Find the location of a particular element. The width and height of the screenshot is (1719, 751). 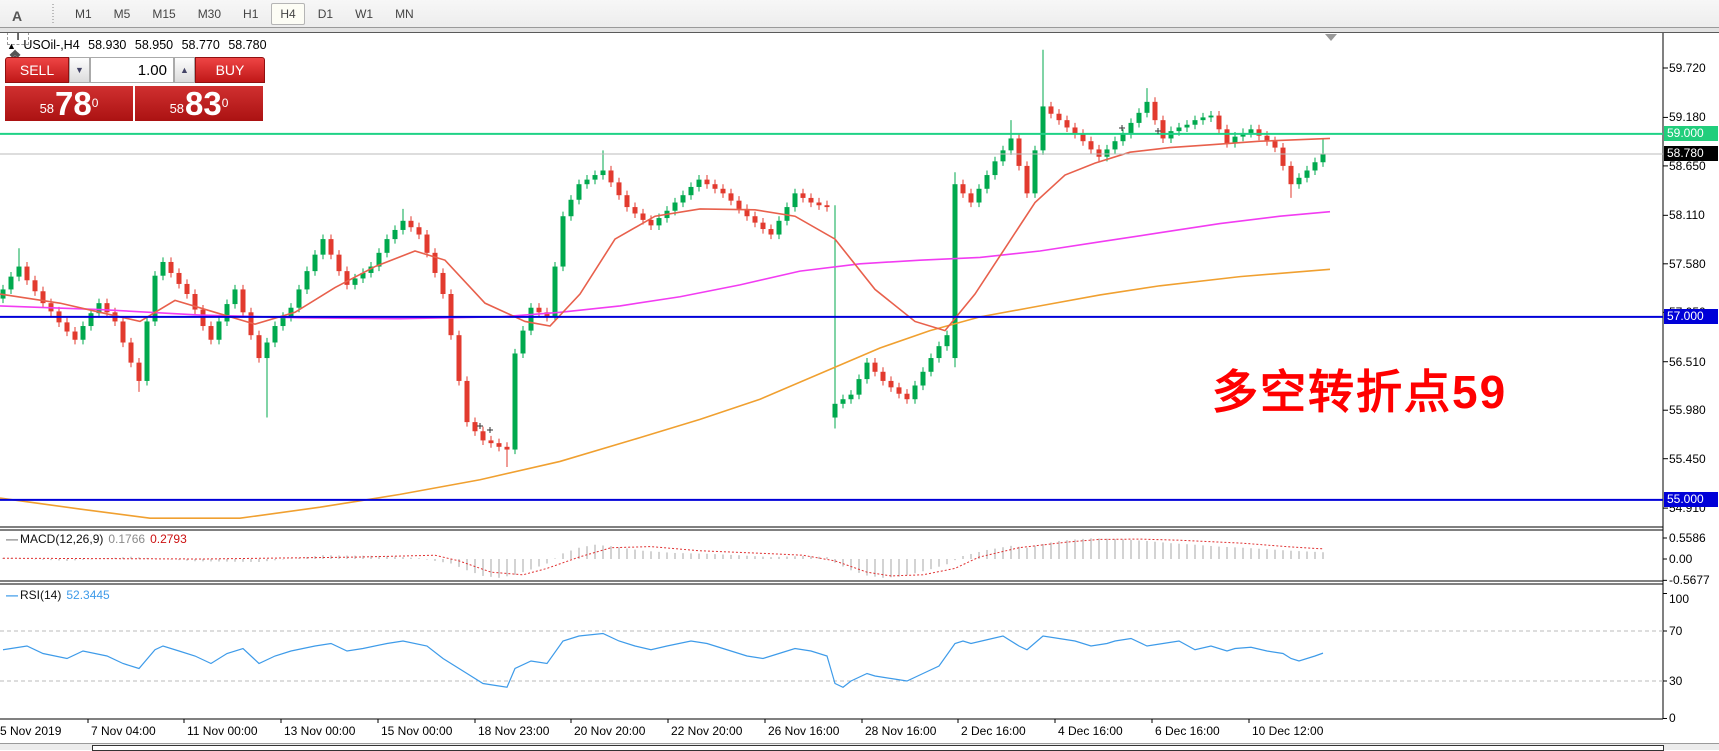

date-tick: 10 Dec 12:00 is located at coordinates (1288, 731).